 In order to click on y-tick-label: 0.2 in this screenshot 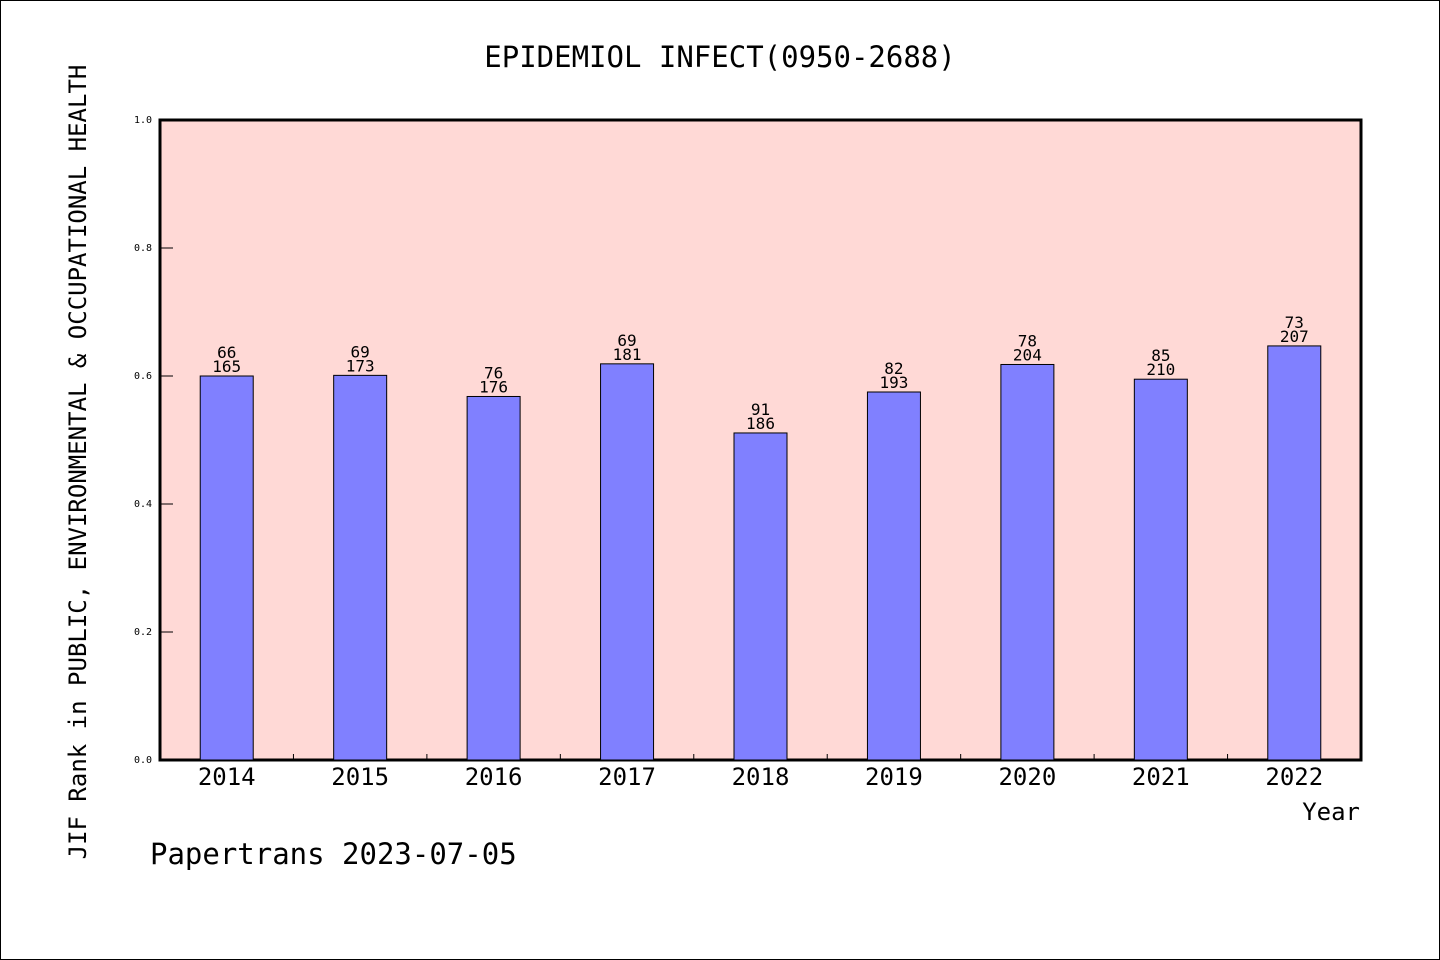, I will do `click(143, 632)`.